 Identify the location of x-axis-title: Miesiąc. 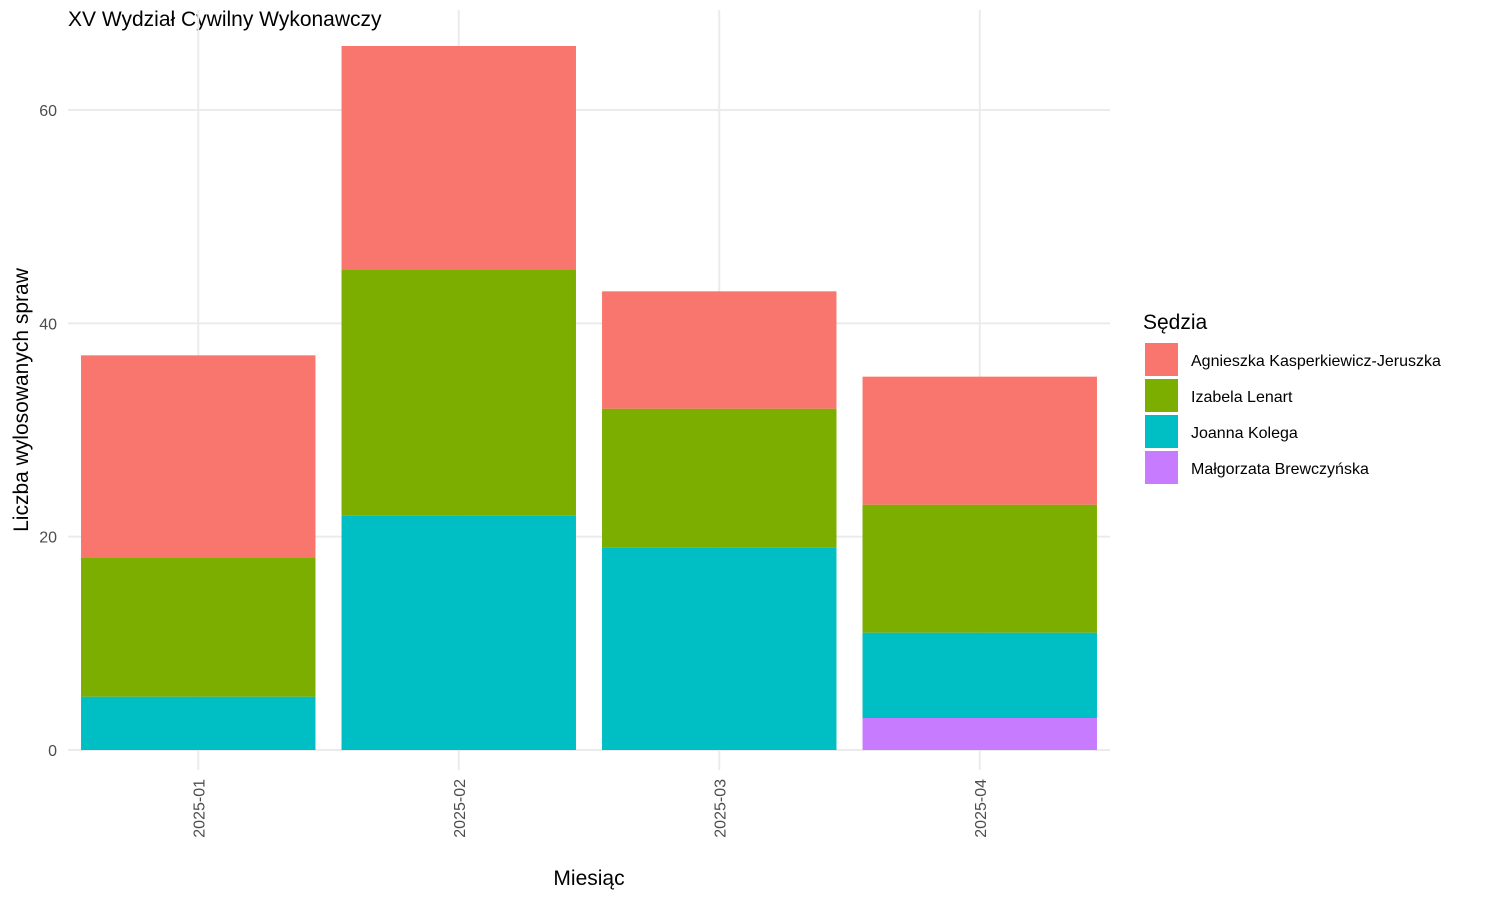
(588, 878).